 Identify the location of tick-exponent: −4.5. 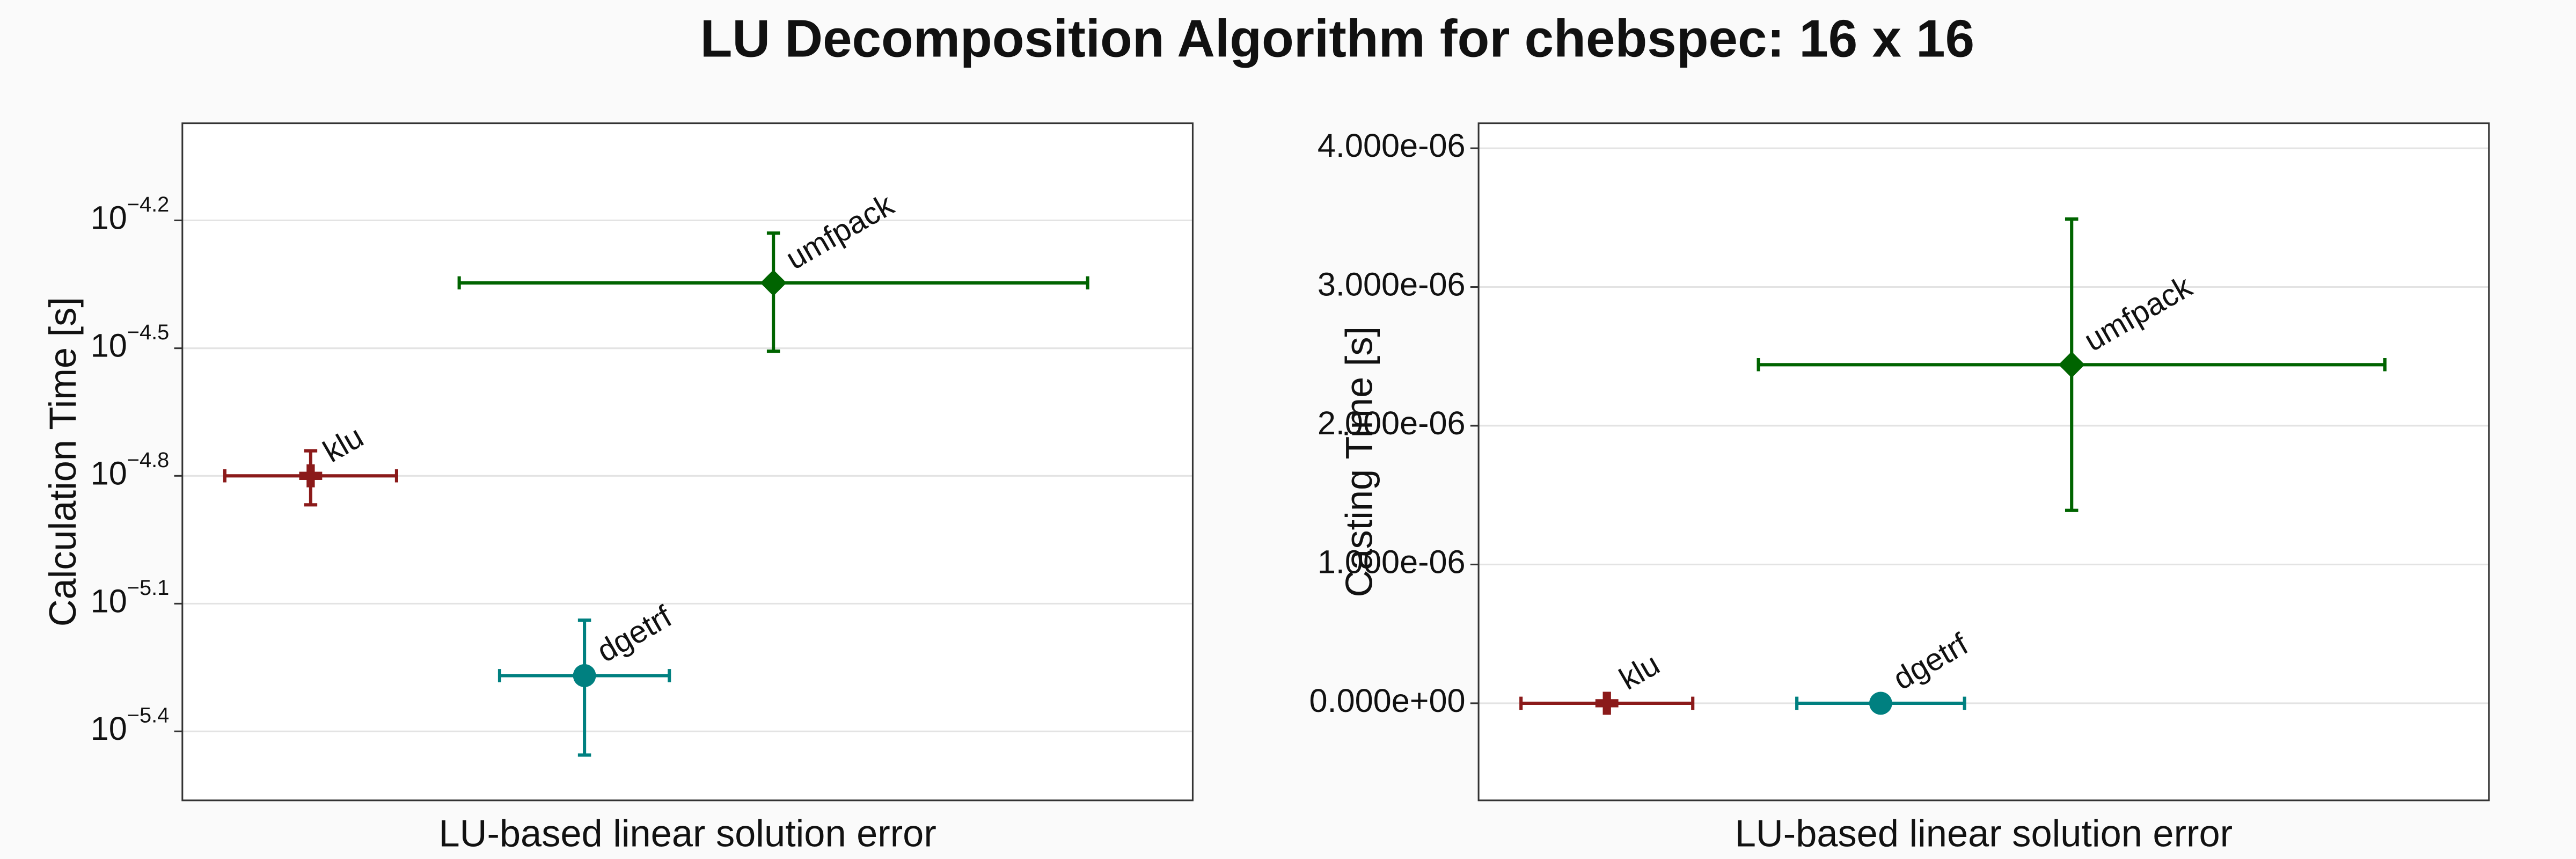
(148, 332).